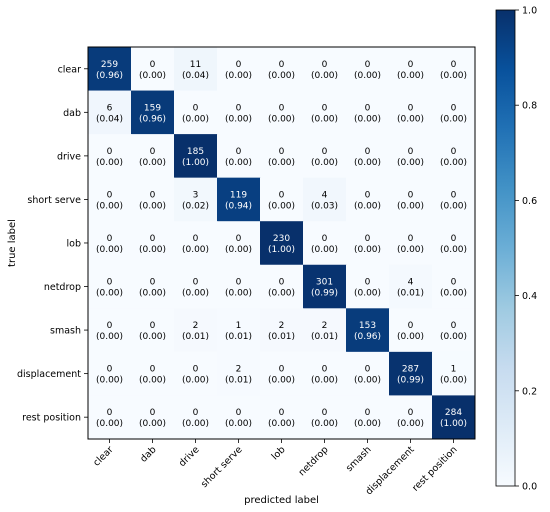 The image size is (550, 512). Describe the element at coordinates (239, 326) in the screenshot. I see `cell-count-label: 1` at that location.